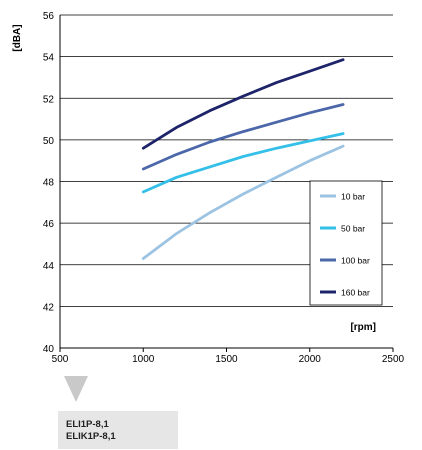  Describe the element at coordinates (243, 163) in the screenshot. I see `series-line-50-bar` at that location.